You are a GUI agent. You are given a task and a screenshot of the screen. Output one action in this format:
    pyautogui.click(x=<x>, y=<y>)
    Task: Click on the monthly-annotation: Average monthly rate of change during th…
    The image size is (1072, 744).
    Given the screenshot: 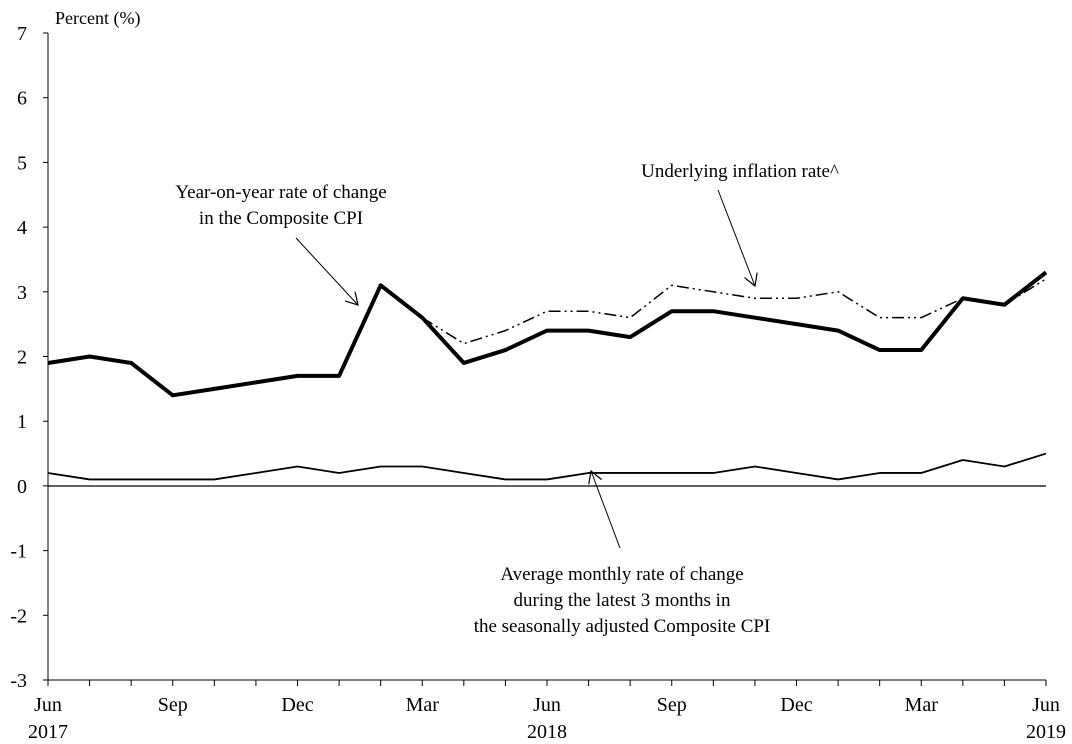 What is the action you would take?
    pyautogui.click(x=622, y=554)
    